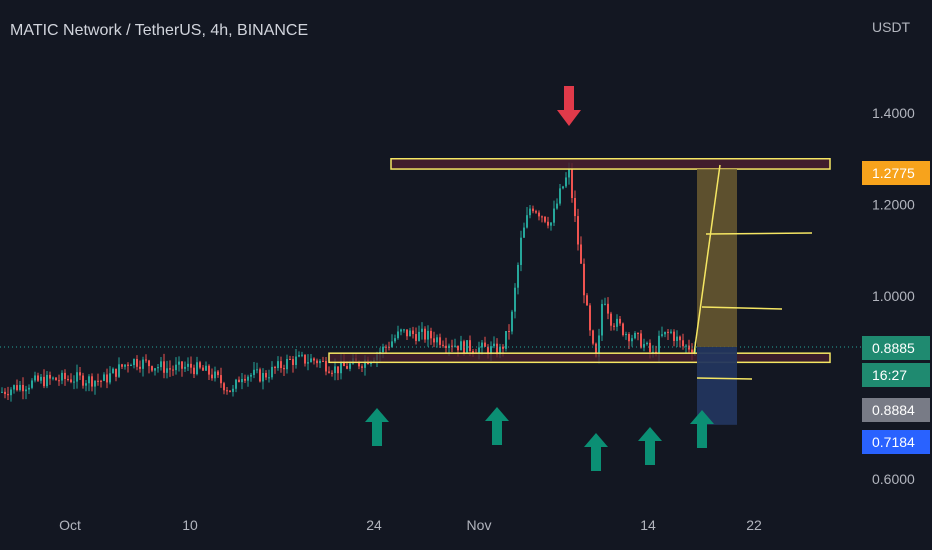 This screenshot has width=932, height=550. Describe the element at coordinates (569, 106) in the screenshot. I see `down-arrow-icon` at that location.